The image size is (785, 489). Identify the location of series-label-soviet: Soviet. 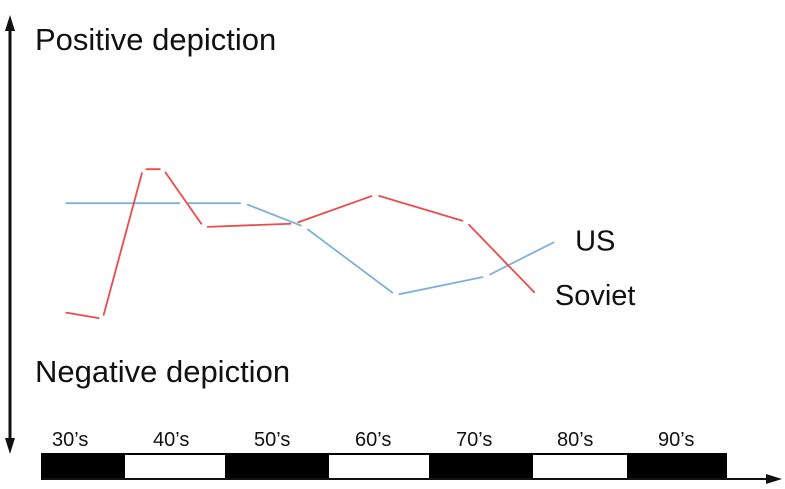
(595, 296).